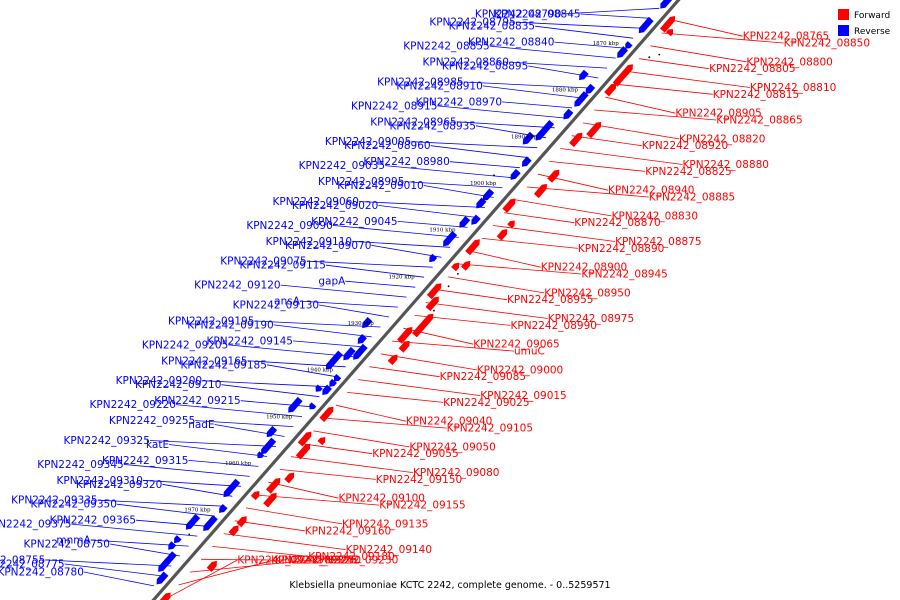  Describe the element at coordinates (433, 126) in the screenshot. I see `reverse-gene-label: KPN2242_08935` at that location.